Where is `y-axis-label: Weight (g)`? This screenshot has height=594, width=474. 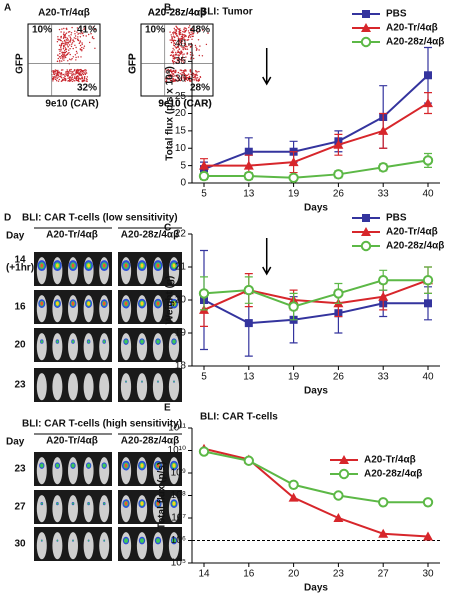 y-axis-label: Weight (g) is located at coordinates (170, 300).